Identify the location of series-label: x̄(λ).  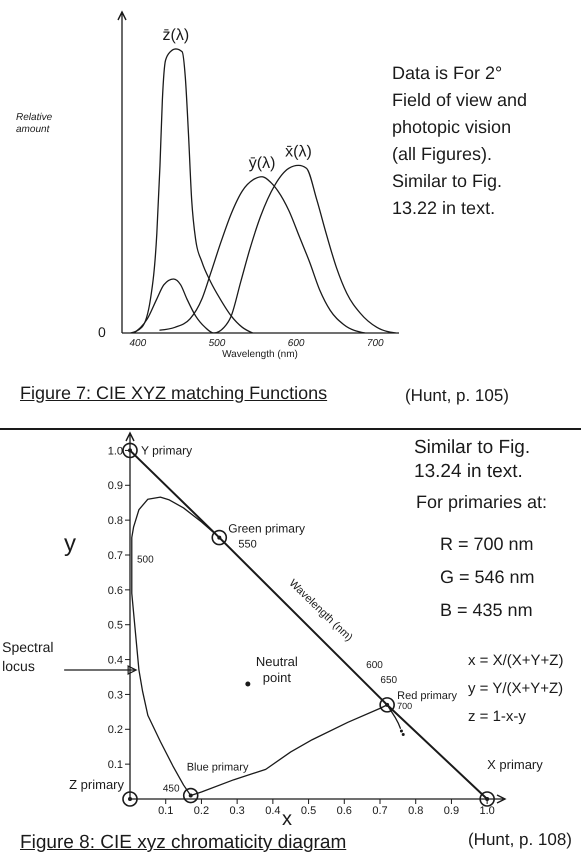
(298, 151).